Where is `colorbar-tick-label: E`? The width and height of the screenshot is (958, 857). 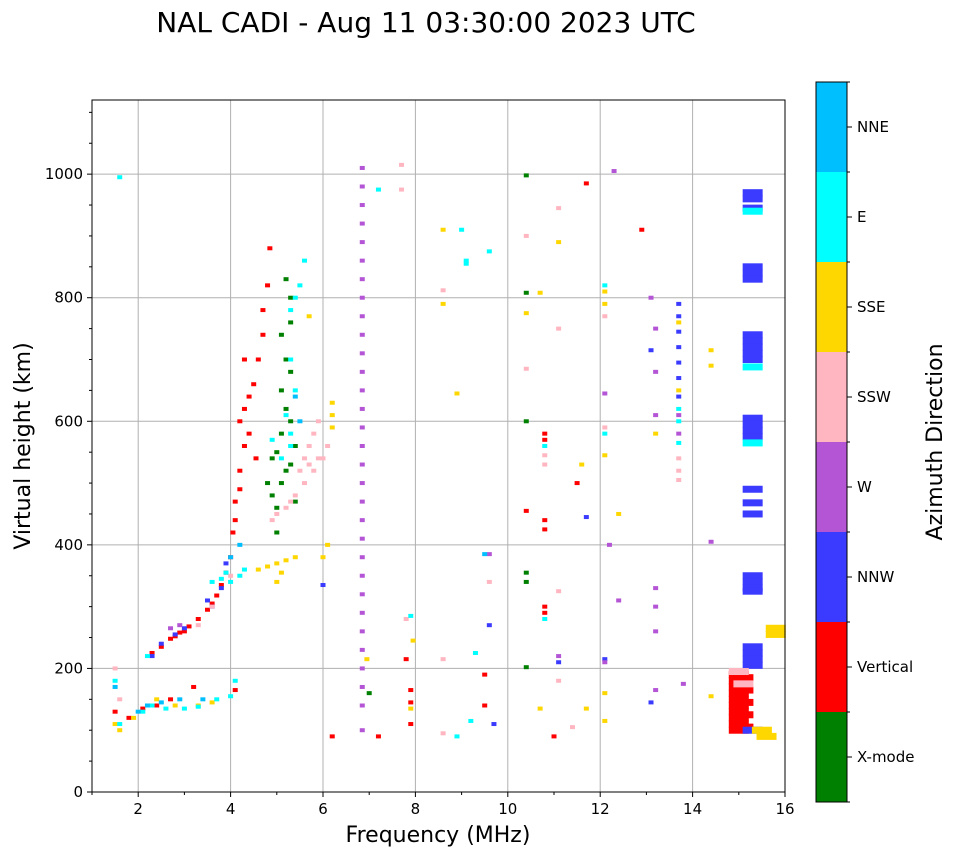 colorbar-tick-label: E is located at coordinates (861, 217).